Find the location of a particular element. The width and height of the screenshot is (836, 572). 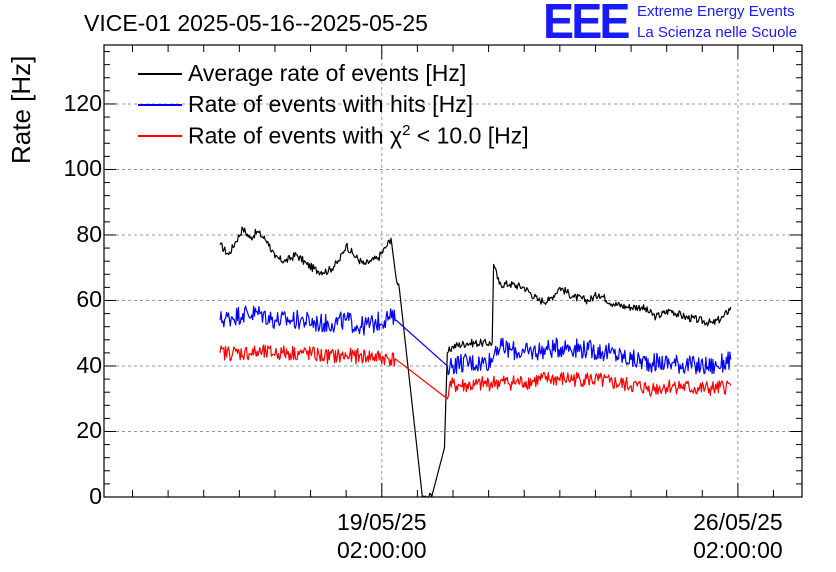

y-axis-label: Rate [Hz] is located at coordinates (21, 109).